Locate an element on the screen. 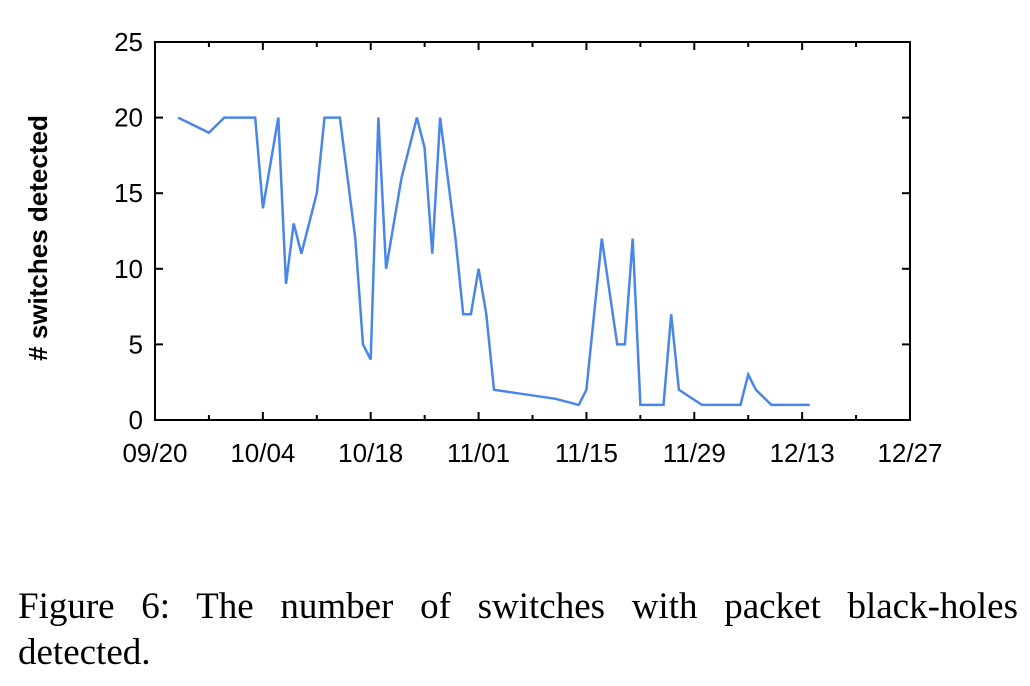 The image size is (1030, 686). x-tick-label: 09/20 is located at coordinates (154, 453).